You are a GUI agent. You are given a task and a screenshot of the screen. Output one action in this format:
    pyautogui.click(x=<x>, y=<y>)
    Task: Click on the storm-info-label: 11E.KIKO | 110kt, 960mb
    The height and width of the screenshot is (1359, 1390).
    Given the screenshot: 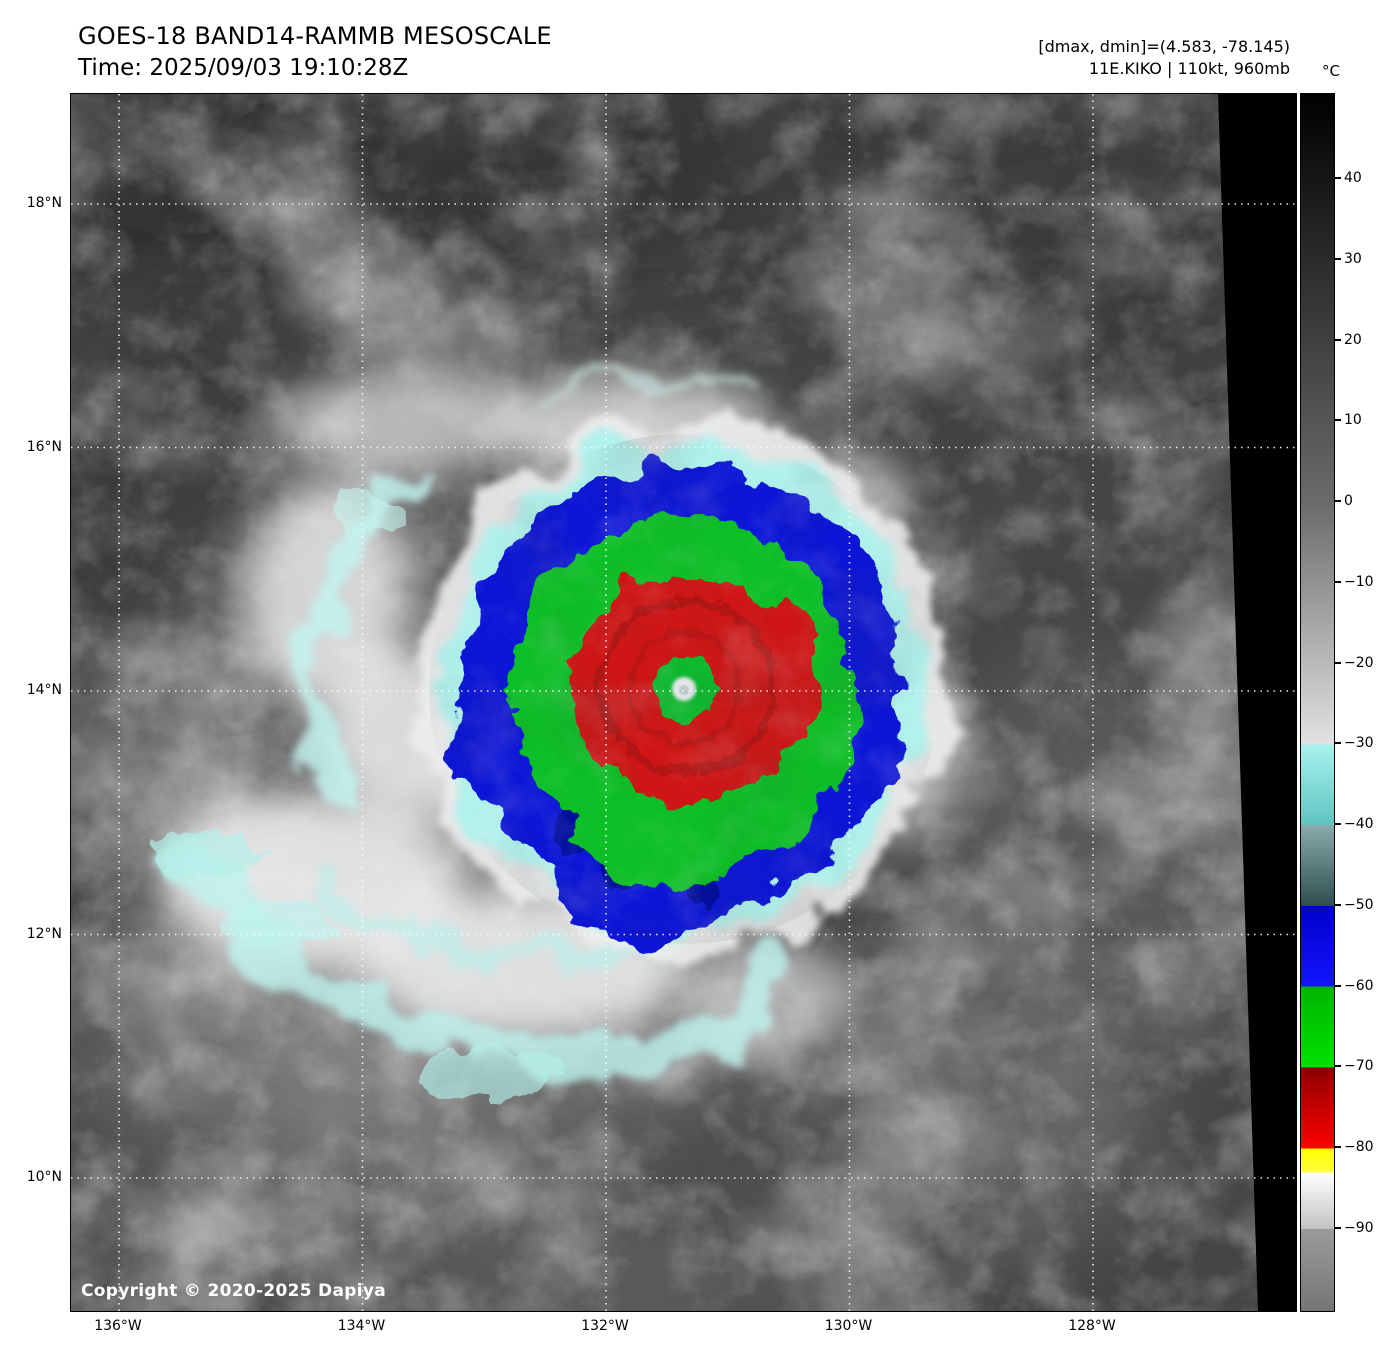 What is the action you would take?
    pyautogui.click(x=1189, y=68)
    